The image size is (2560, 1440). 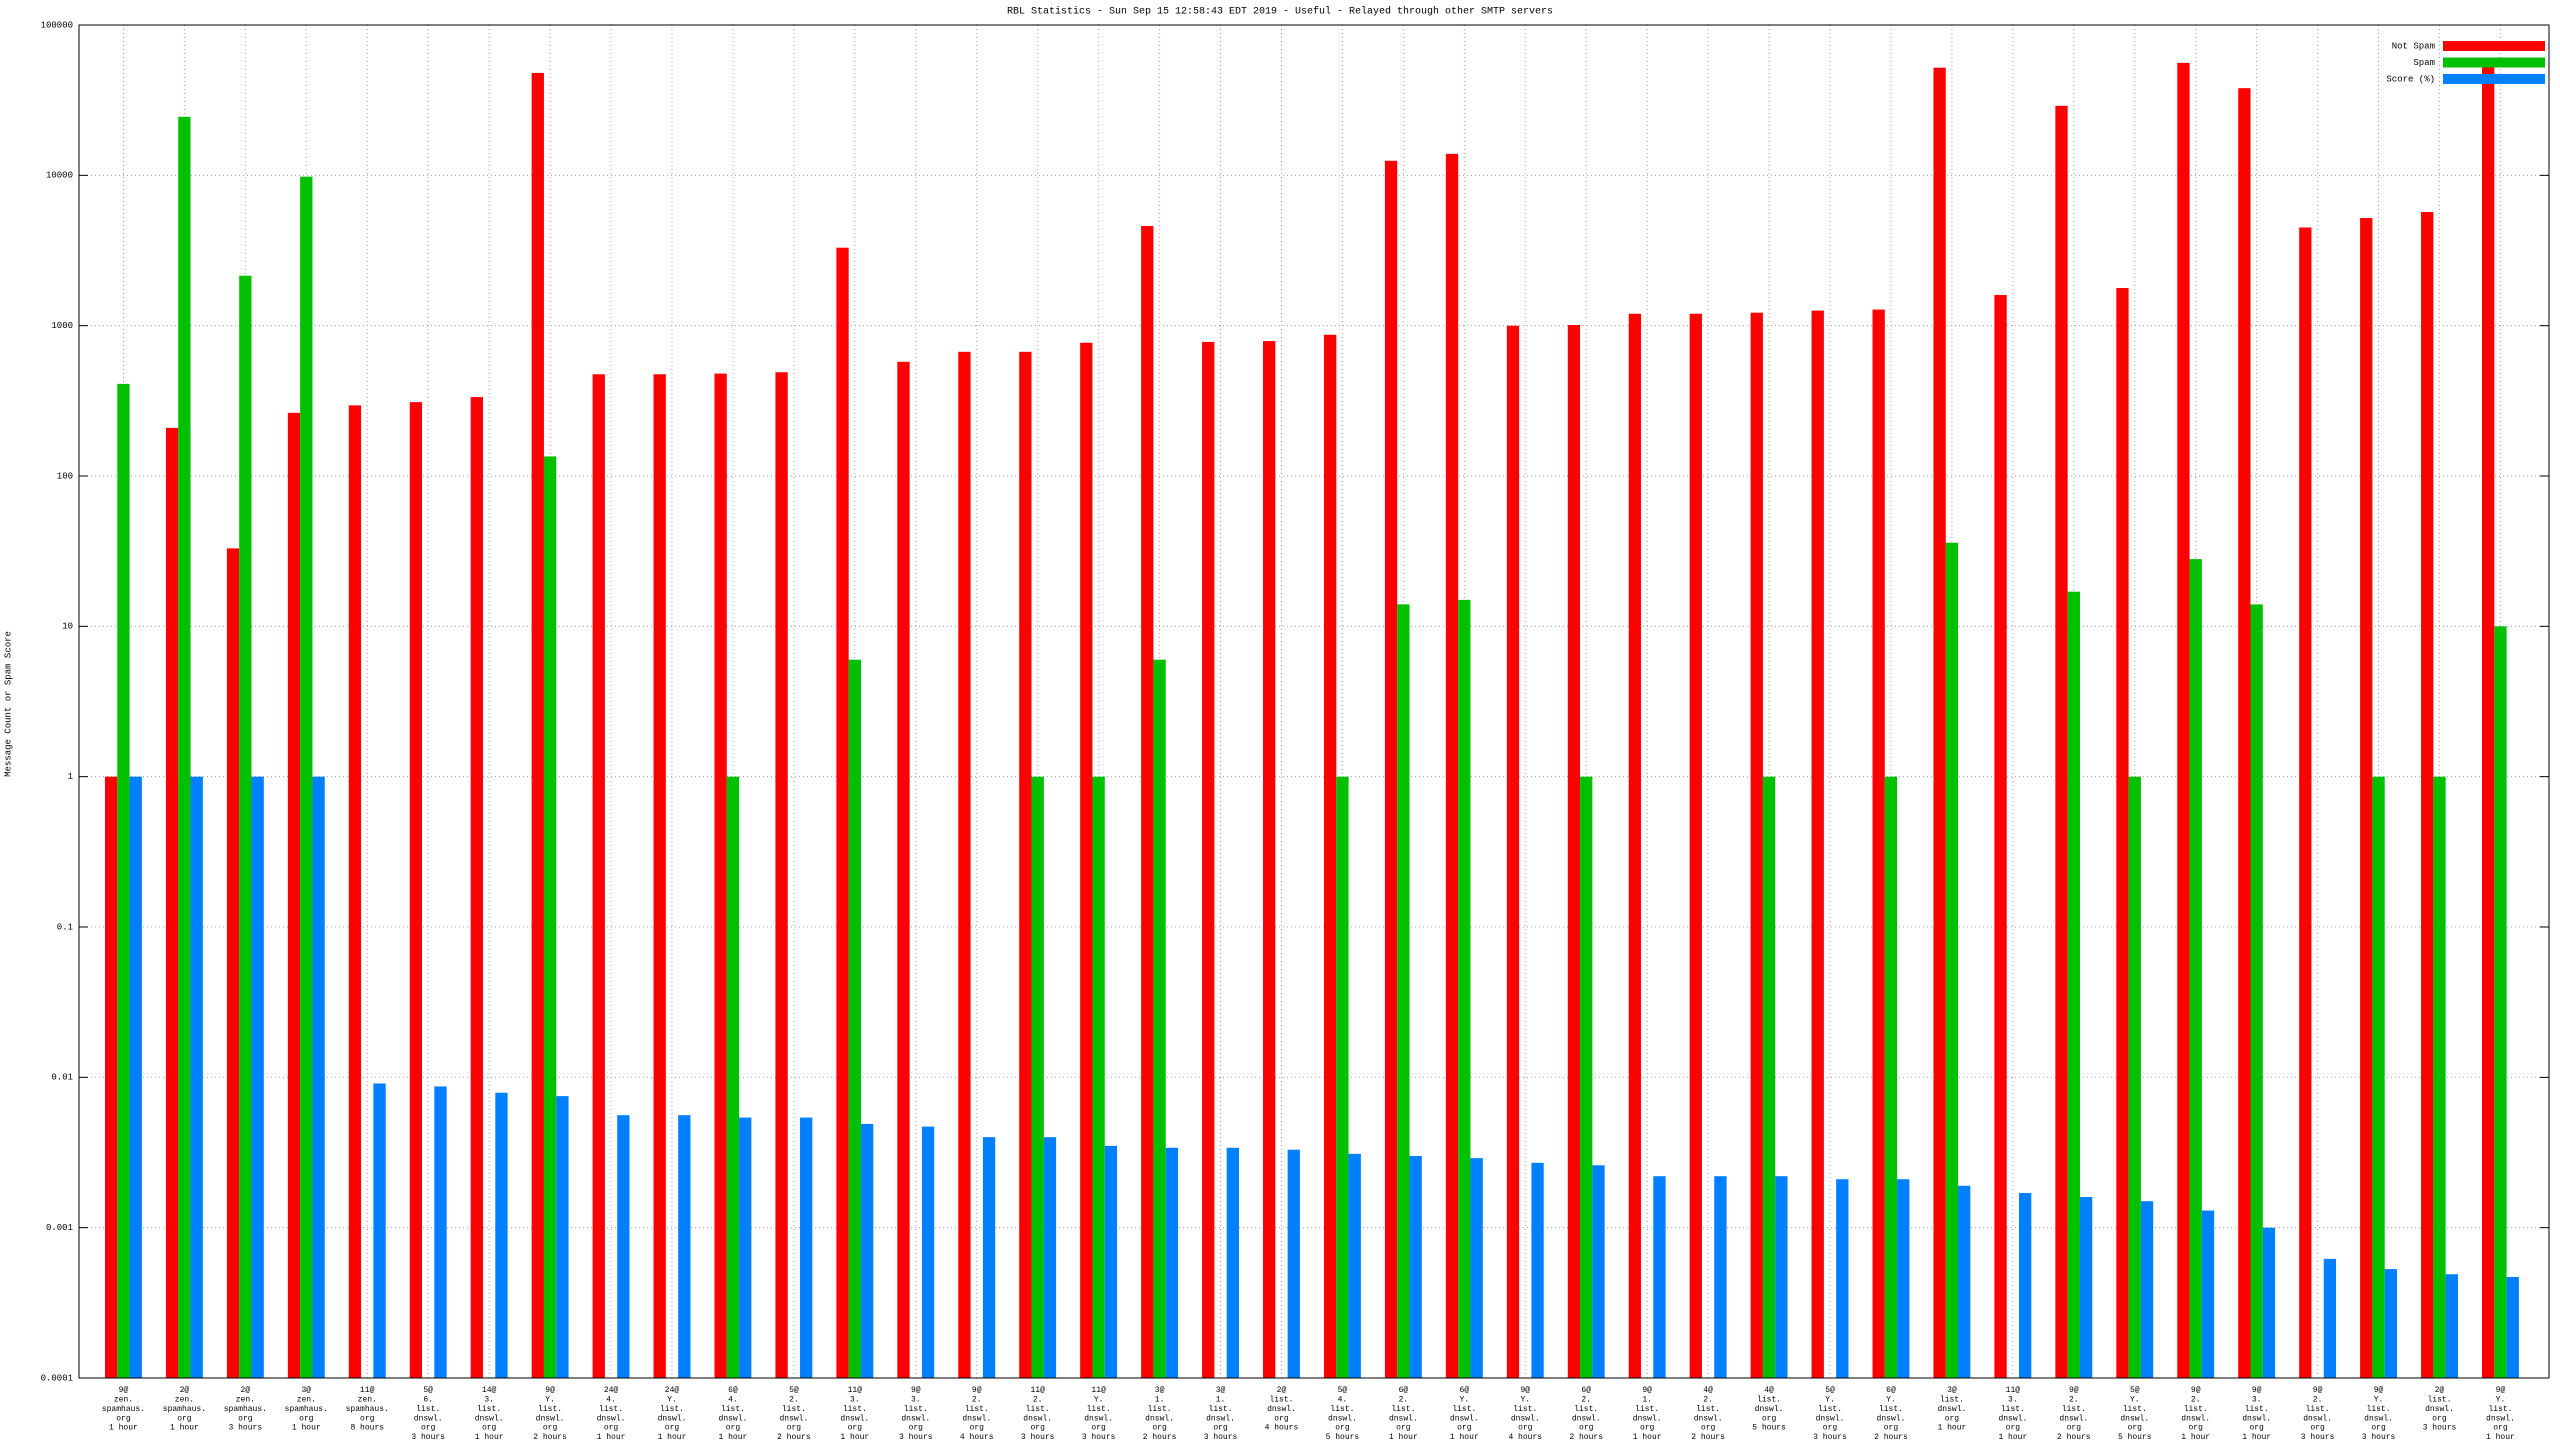 What do you see at coordinates (367, 1428) in the screenshot?
I see `x-tick-label: 8 hours` at bounding box center [367, 1428].